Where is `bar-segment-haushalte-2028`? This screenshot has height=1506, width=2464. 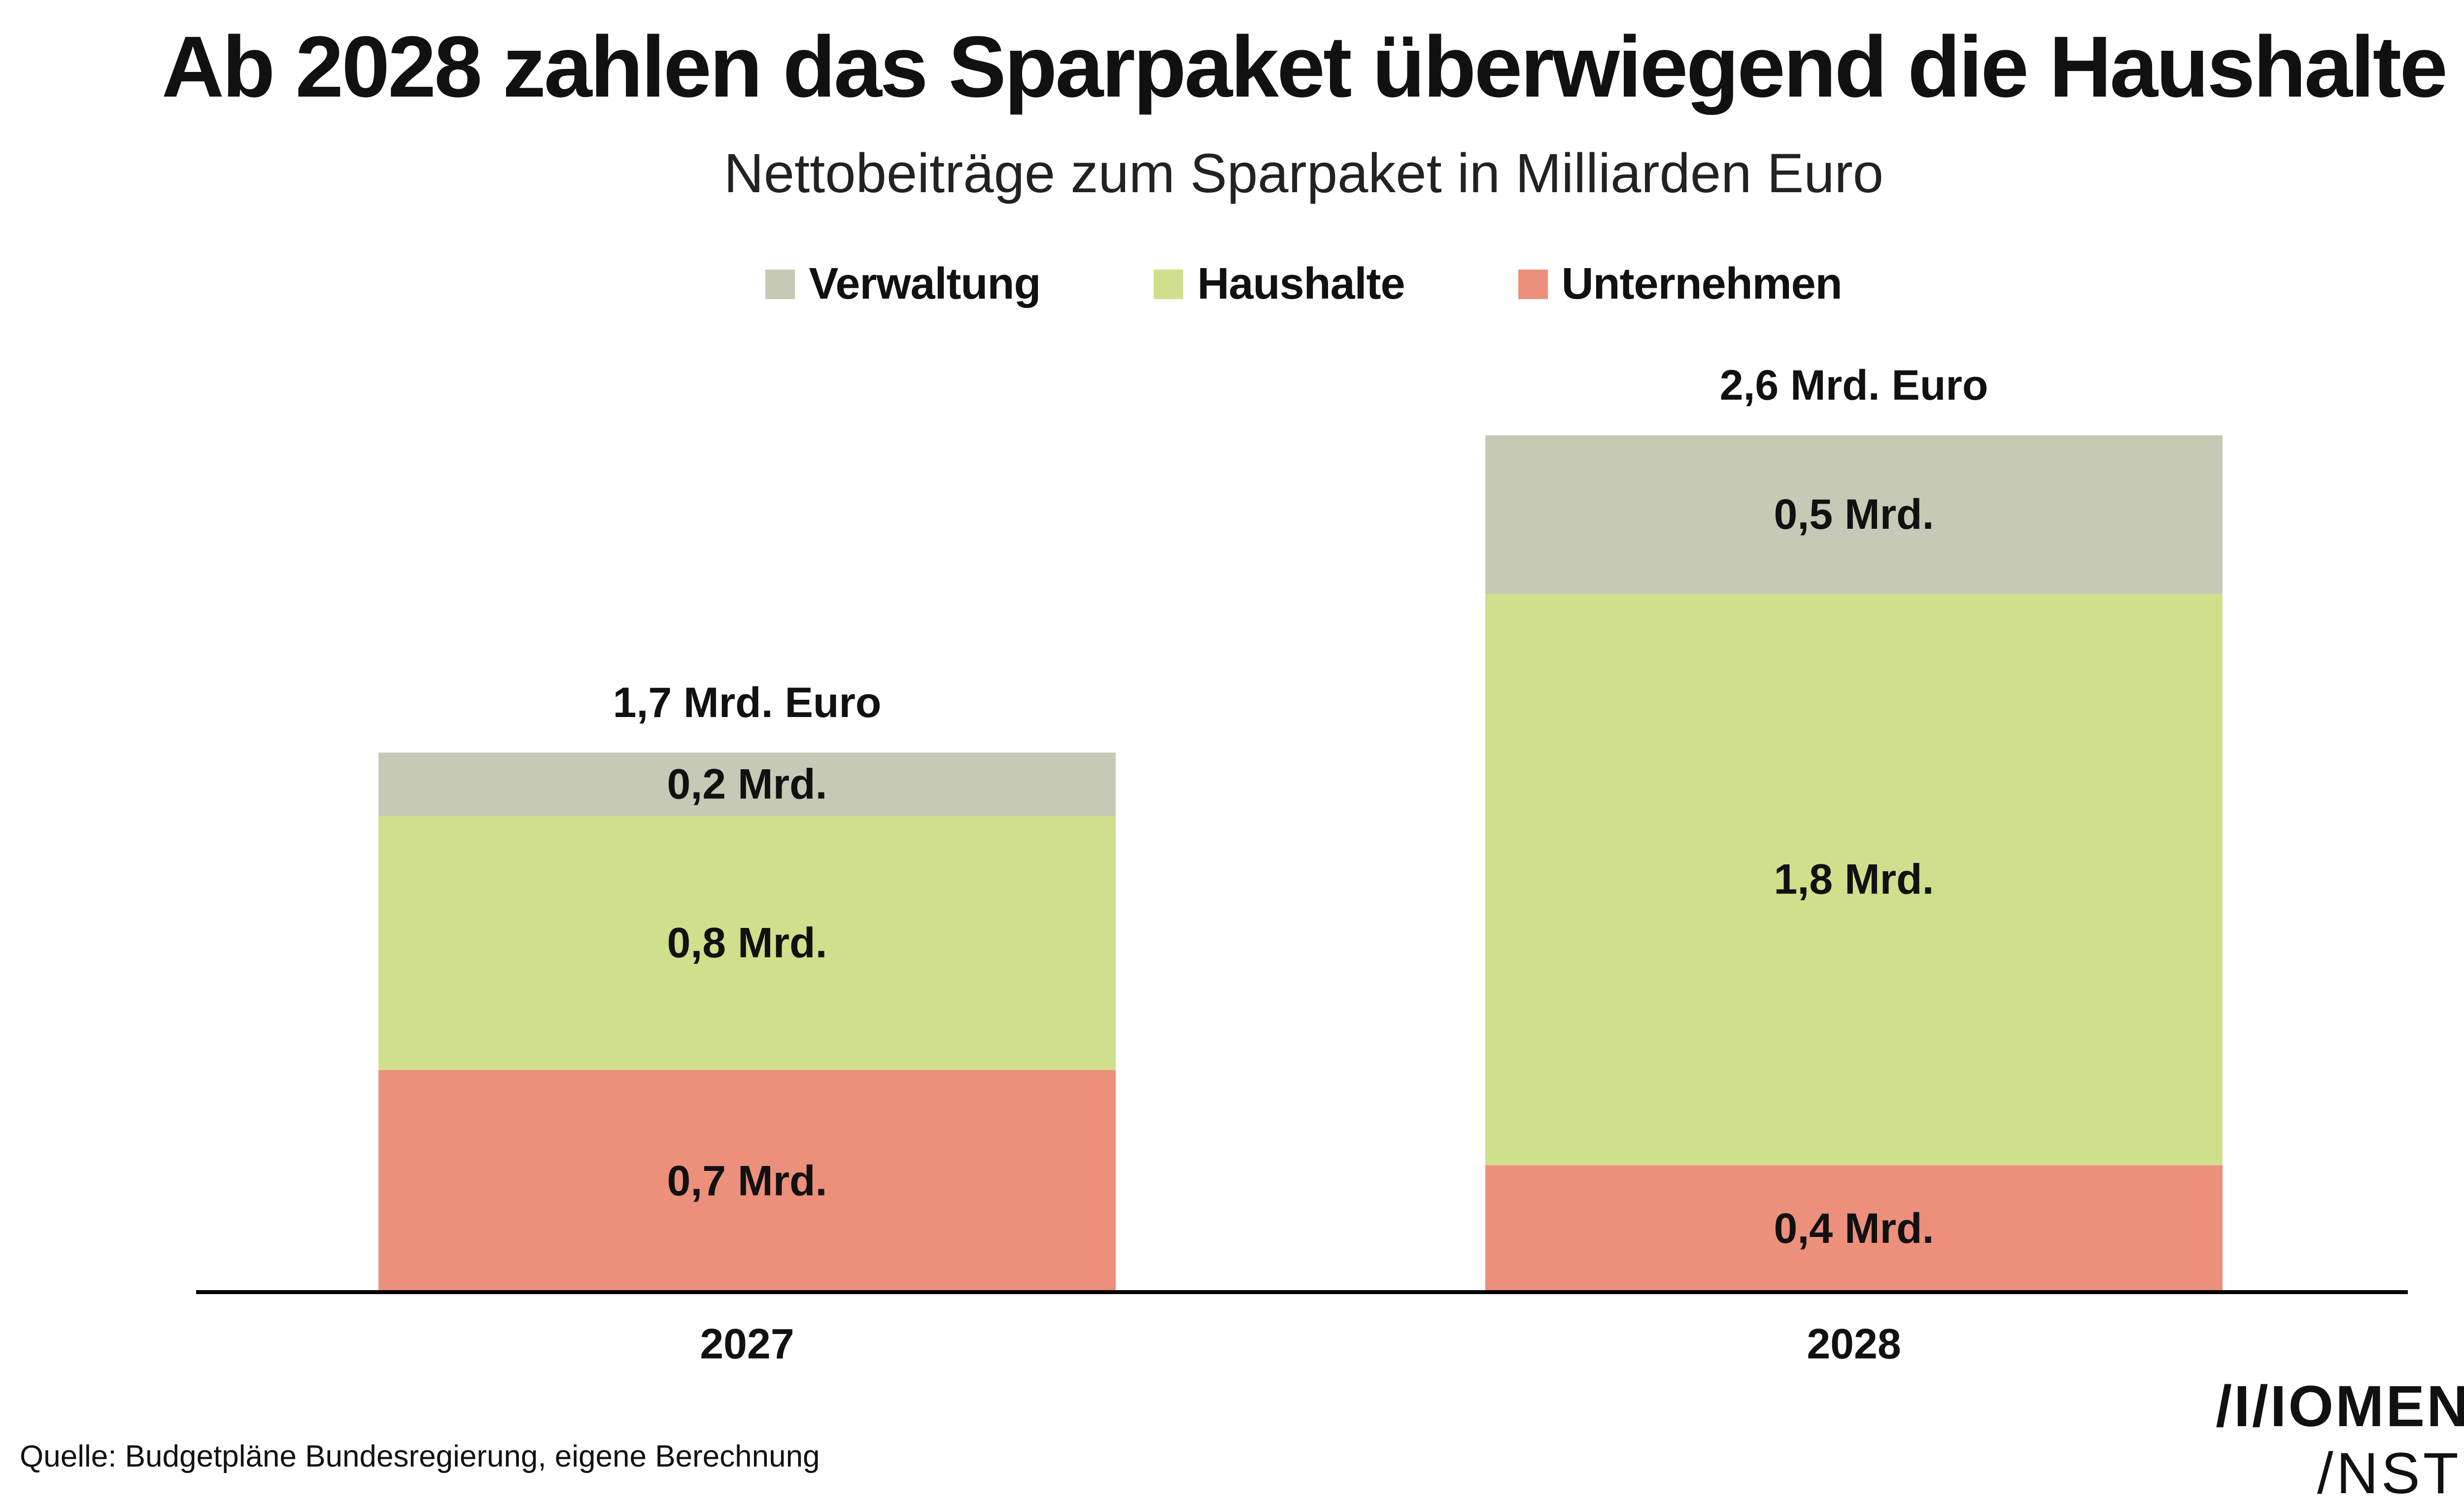 bar-segment-haushalte-2028 is located at coordinates (1854, 879).